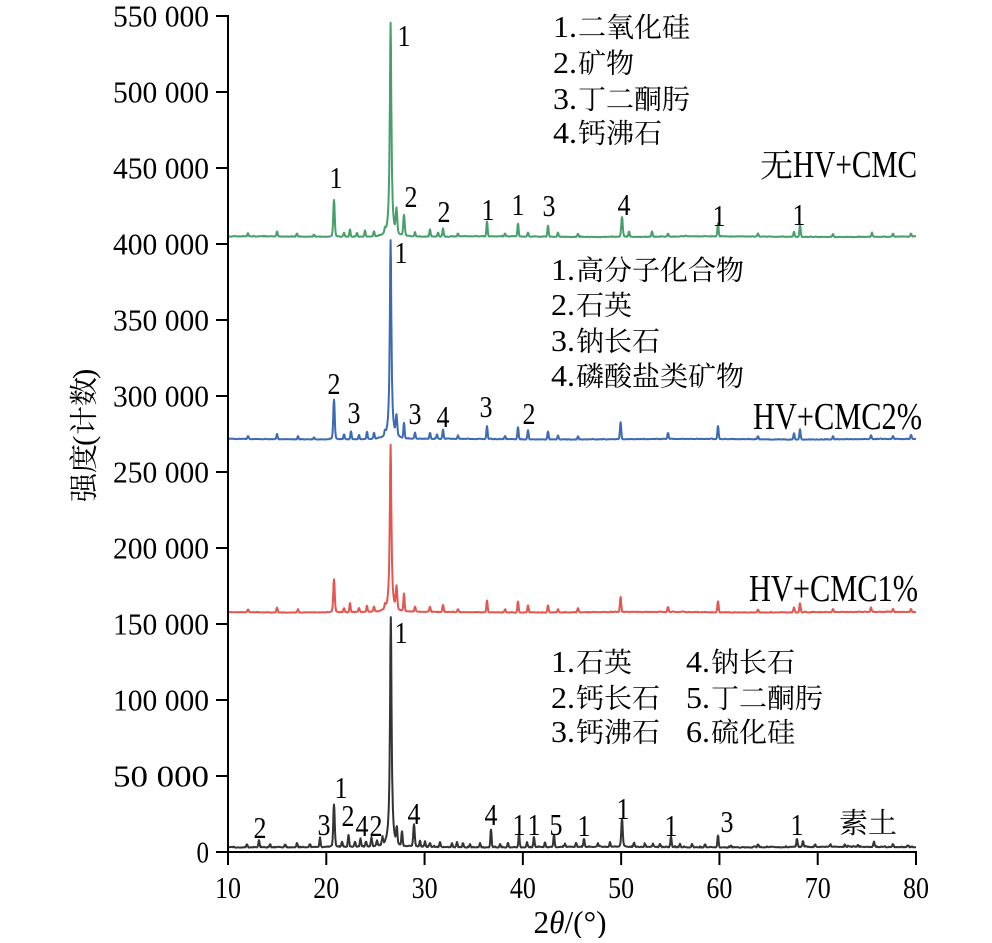 This screenshot has height=943, width=992. What do you see at coordinates (161, 17) in the screenshot?
I see `svg-text: 550 000` at bounding box center [161, 17].